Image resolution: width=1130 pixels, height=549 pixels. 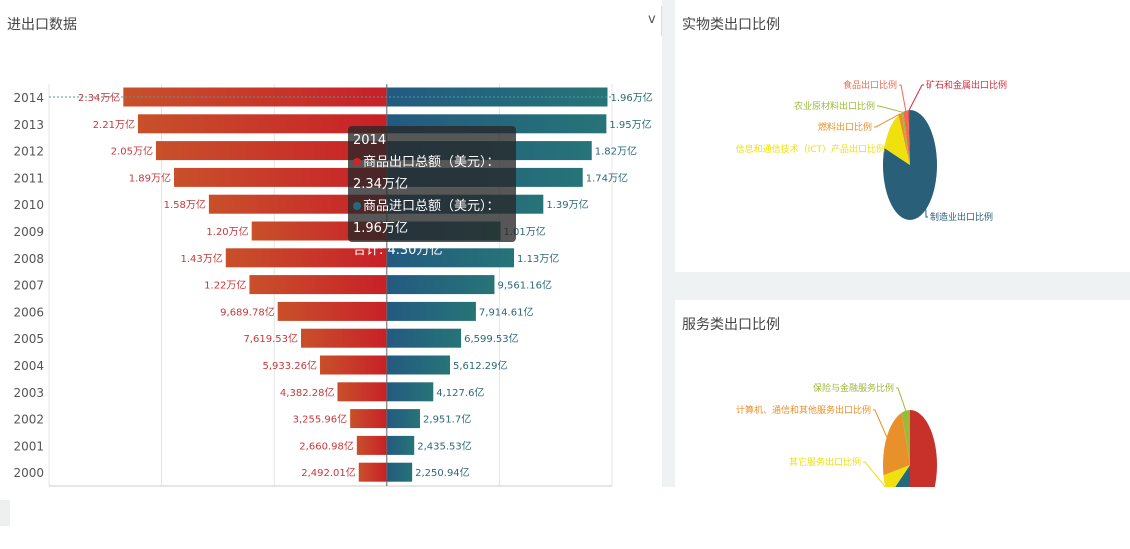 What do you see at coordinates (28, 98) in the screenshot?
I see `year-label: 2014` at bounding box center [28, 98].